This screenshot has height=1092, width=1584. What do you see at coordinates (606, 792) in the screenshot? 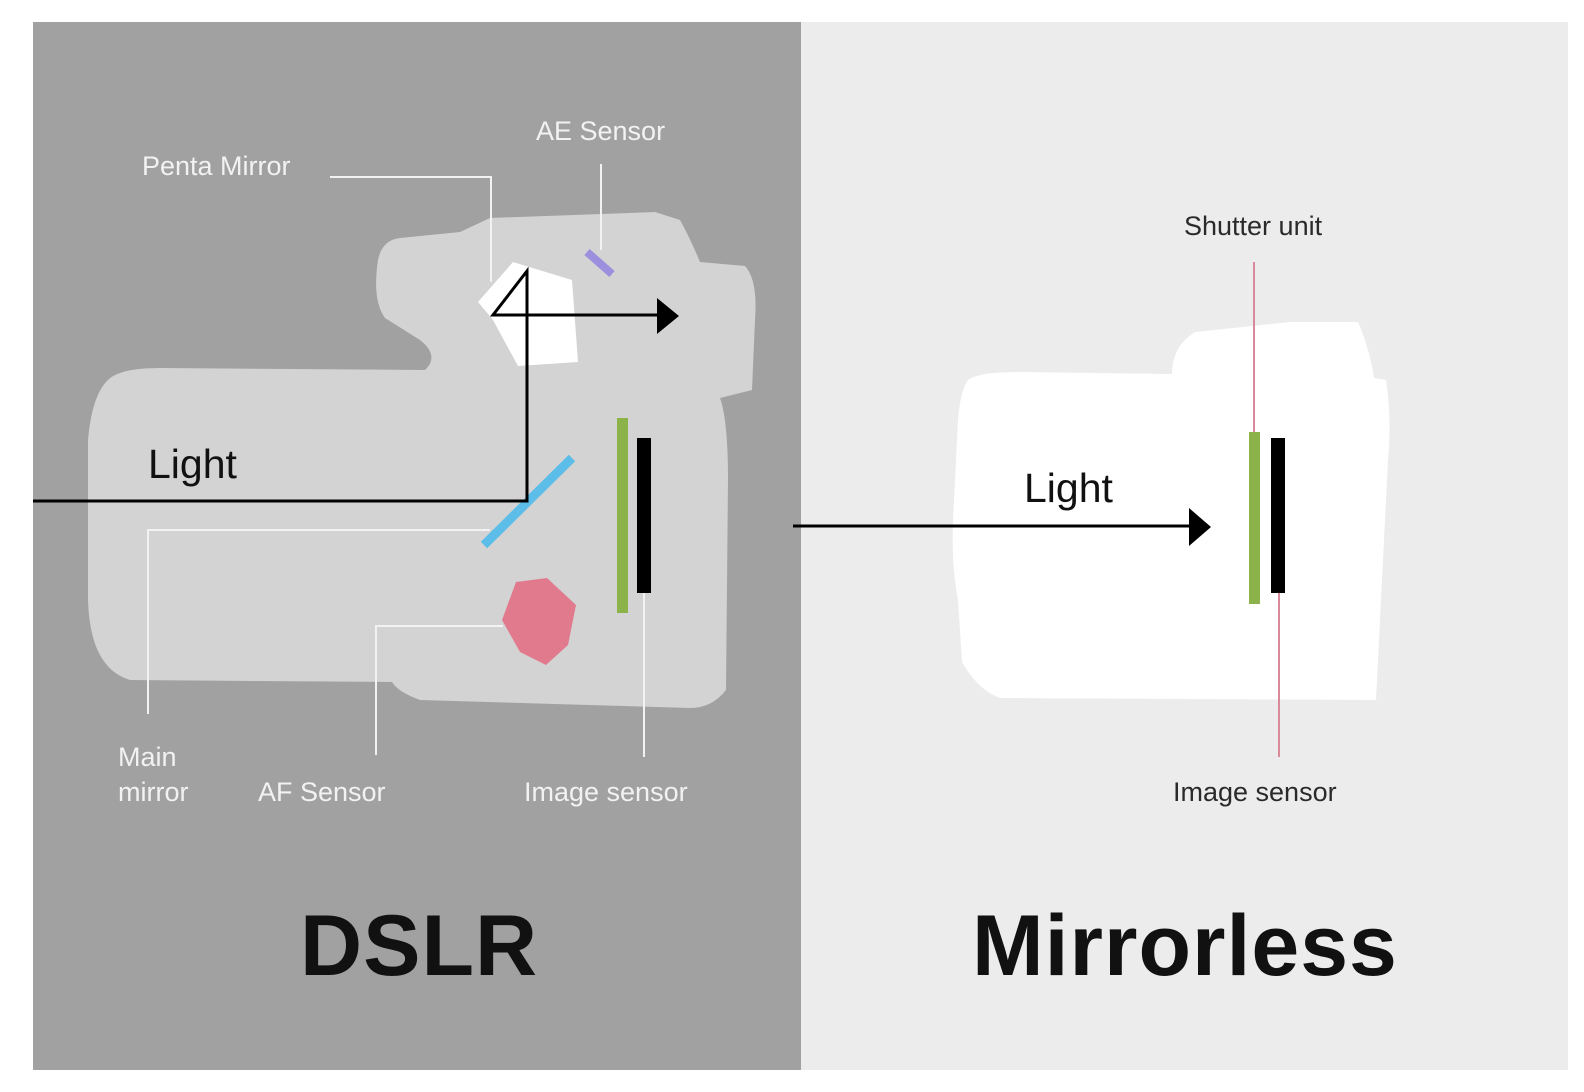
I see `dslr-image-sensor-label: Image sensor` at bounding box center [606, 792].